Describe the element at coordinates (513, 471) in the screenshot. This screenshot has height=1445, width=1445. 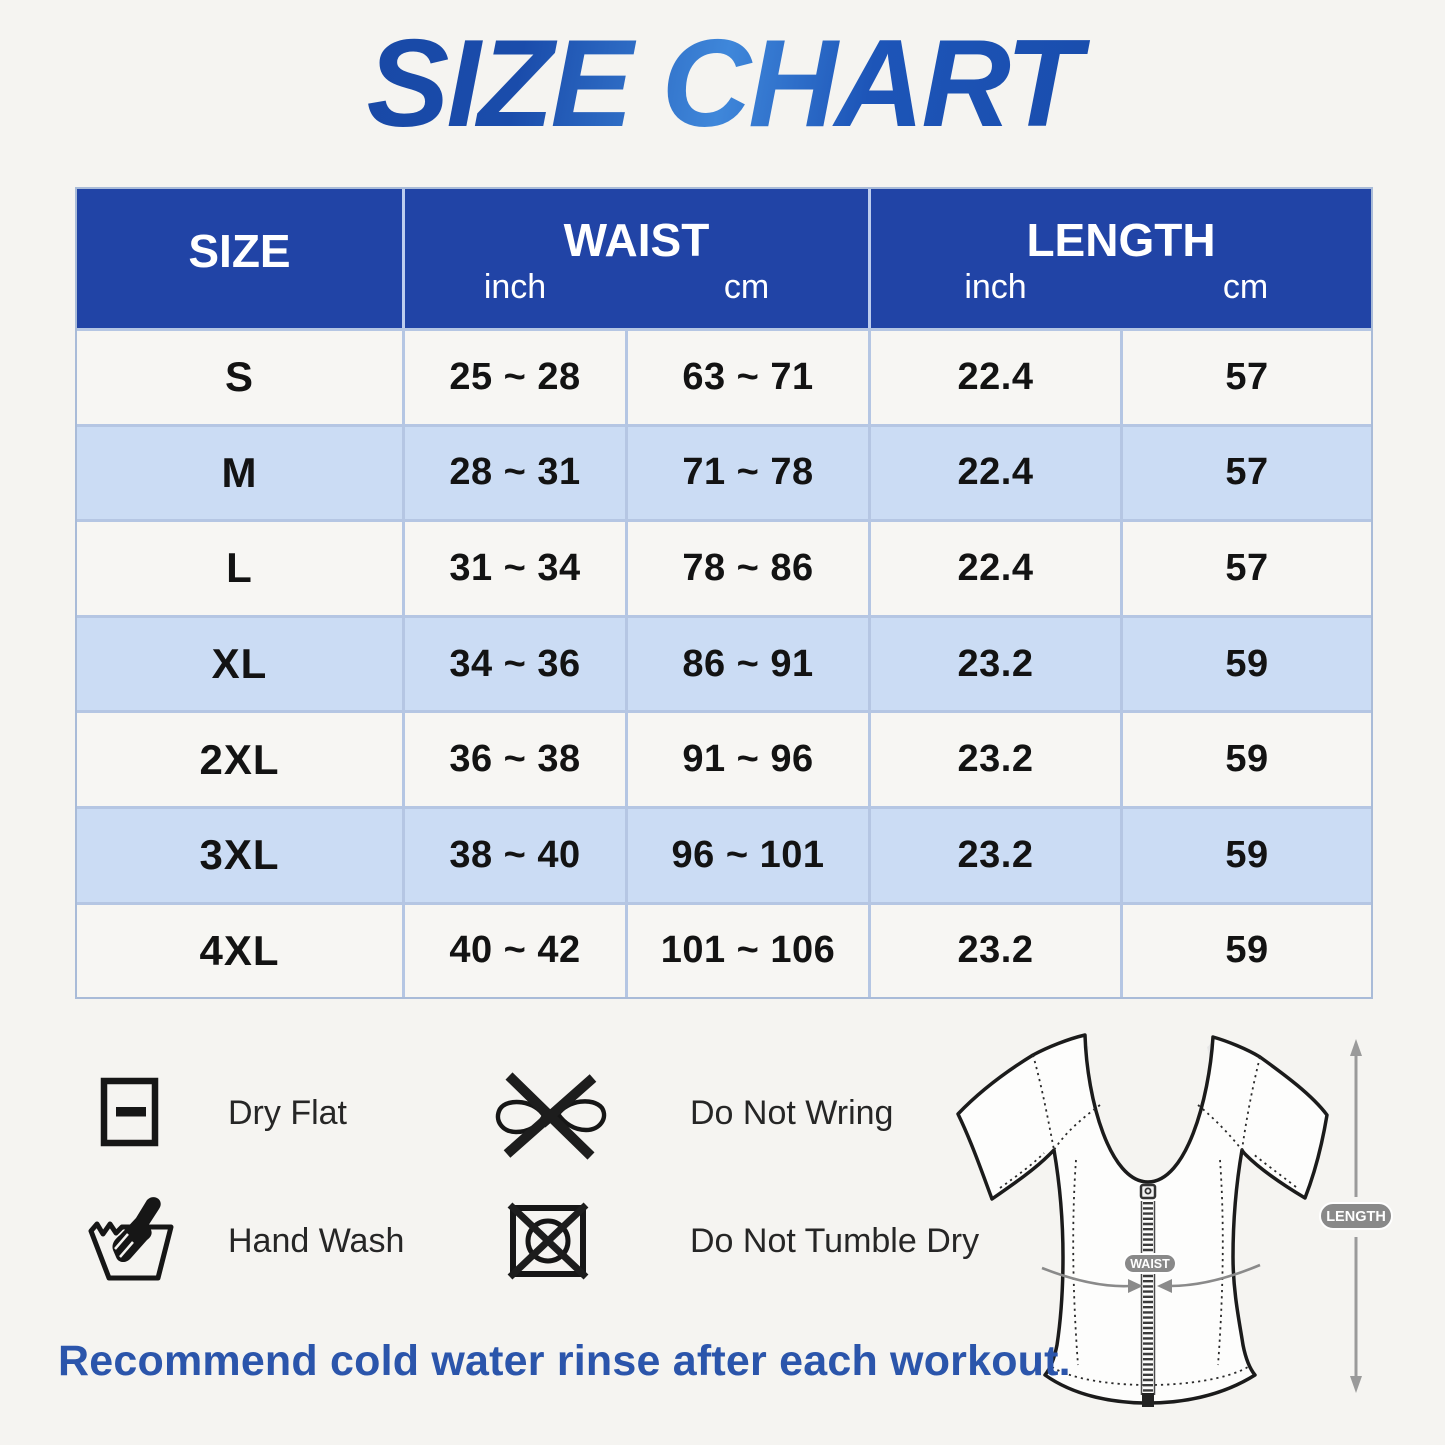
I see `table-cell-waist-inch: 28 ~ 31` at that location.